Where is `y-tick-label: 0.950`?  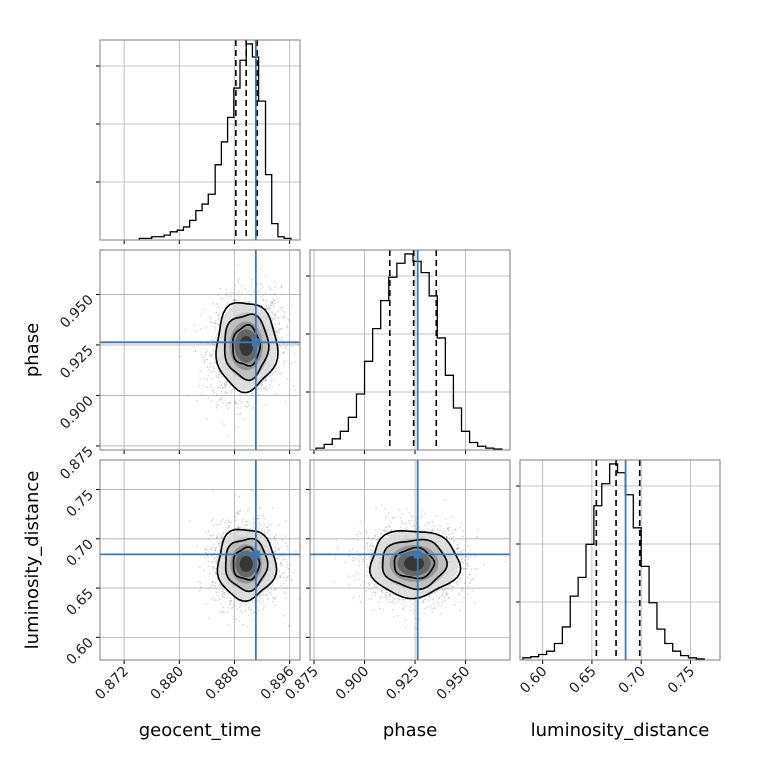
y-tick-label: 0.950 is located at coordinates (77, 312).